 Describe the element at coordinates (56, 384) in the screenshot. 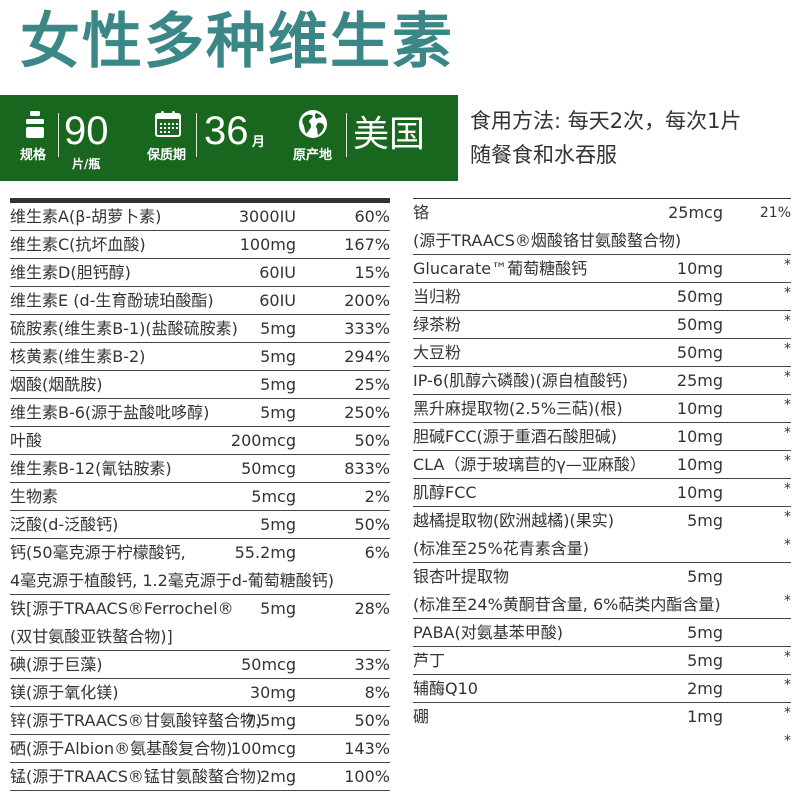

I see `nutrient-name: 烟酸(烟酰胺)` at that location.